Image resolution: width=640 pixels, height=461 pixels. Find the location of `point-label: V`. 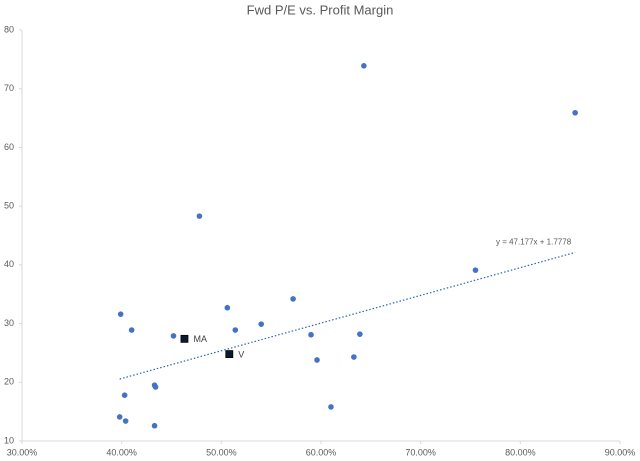

point-label: V is located at coordinates (241, 354).